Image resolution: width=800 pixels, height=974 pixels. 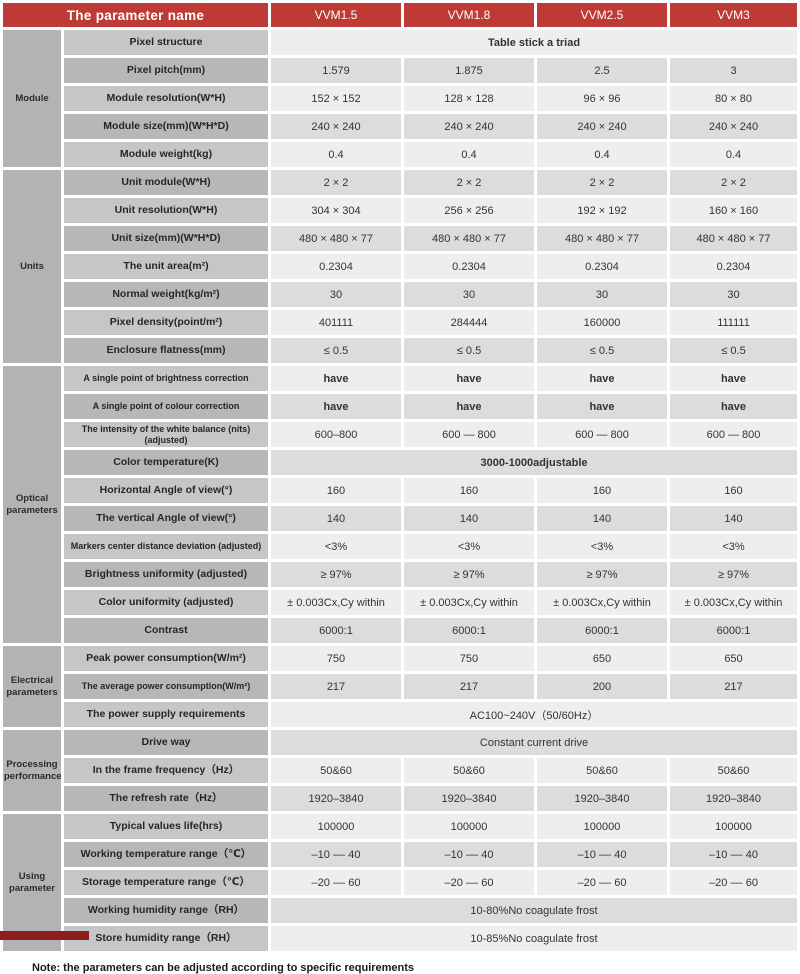 What do you see at coordinates (733, 826) in the screenshot?
I see `value-vvm3: 100000` at bounding box center [733, 826].